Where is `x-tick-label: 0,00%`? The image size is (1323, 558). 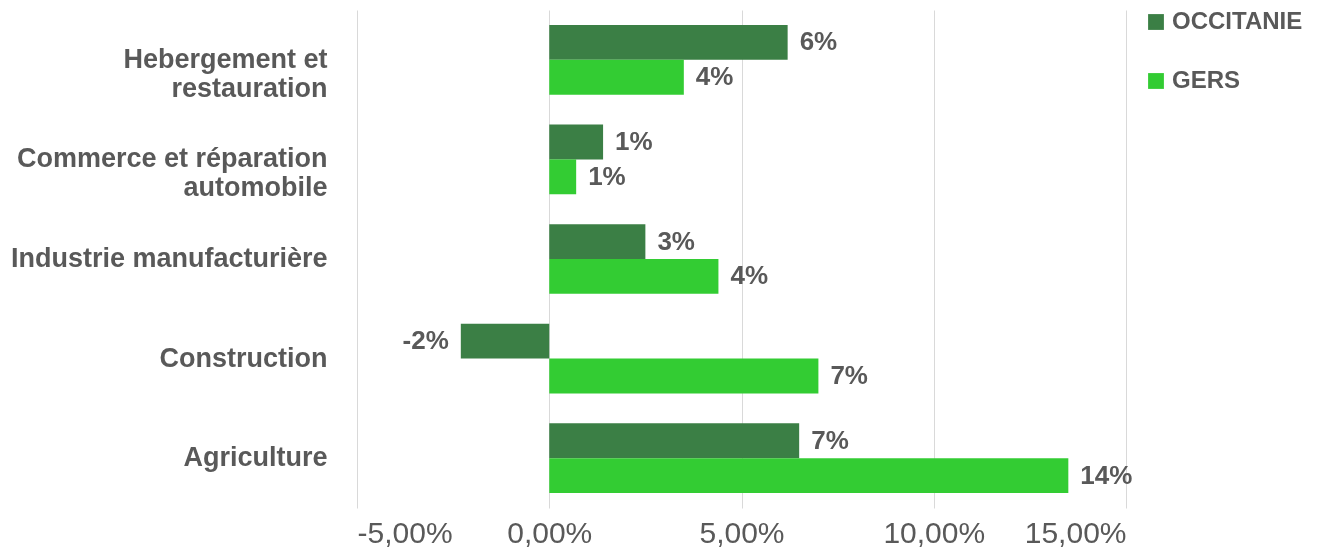
x-tick-label: 0,00% is located at coordinates (550, 532).